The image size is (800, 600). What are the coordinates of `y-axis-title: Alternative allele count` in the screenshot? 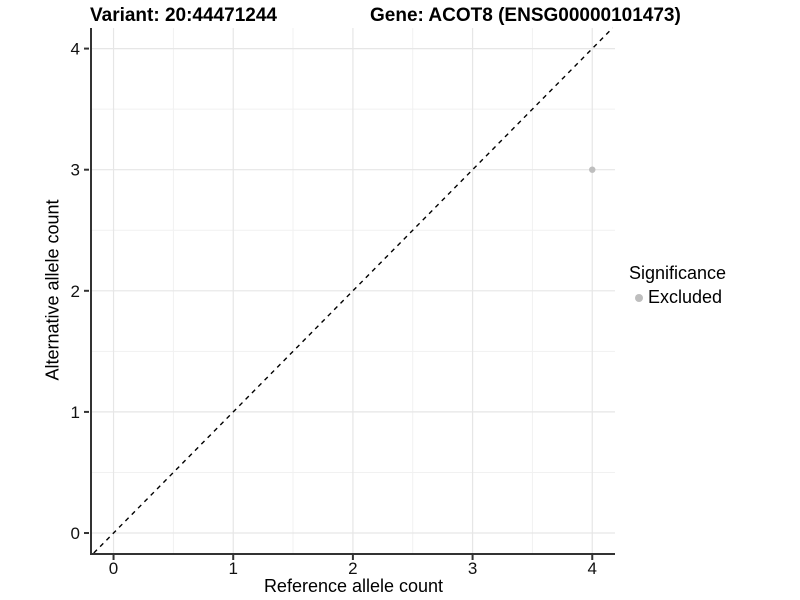 It's located at (52, 290).